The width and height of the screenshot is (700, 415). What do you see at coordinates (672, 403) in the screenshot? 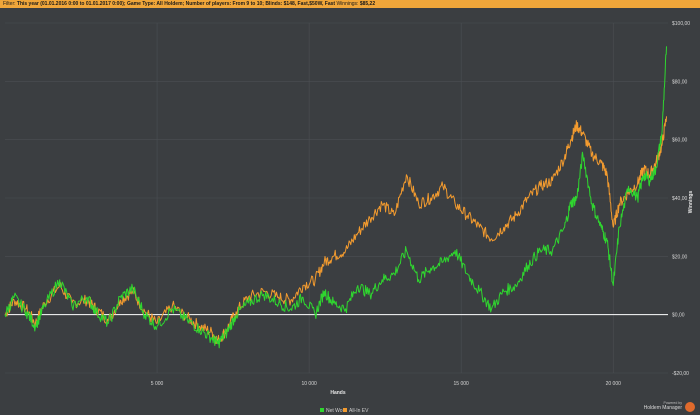
I see `powered-by-text: Powered by` at bounding box center [672, 403].